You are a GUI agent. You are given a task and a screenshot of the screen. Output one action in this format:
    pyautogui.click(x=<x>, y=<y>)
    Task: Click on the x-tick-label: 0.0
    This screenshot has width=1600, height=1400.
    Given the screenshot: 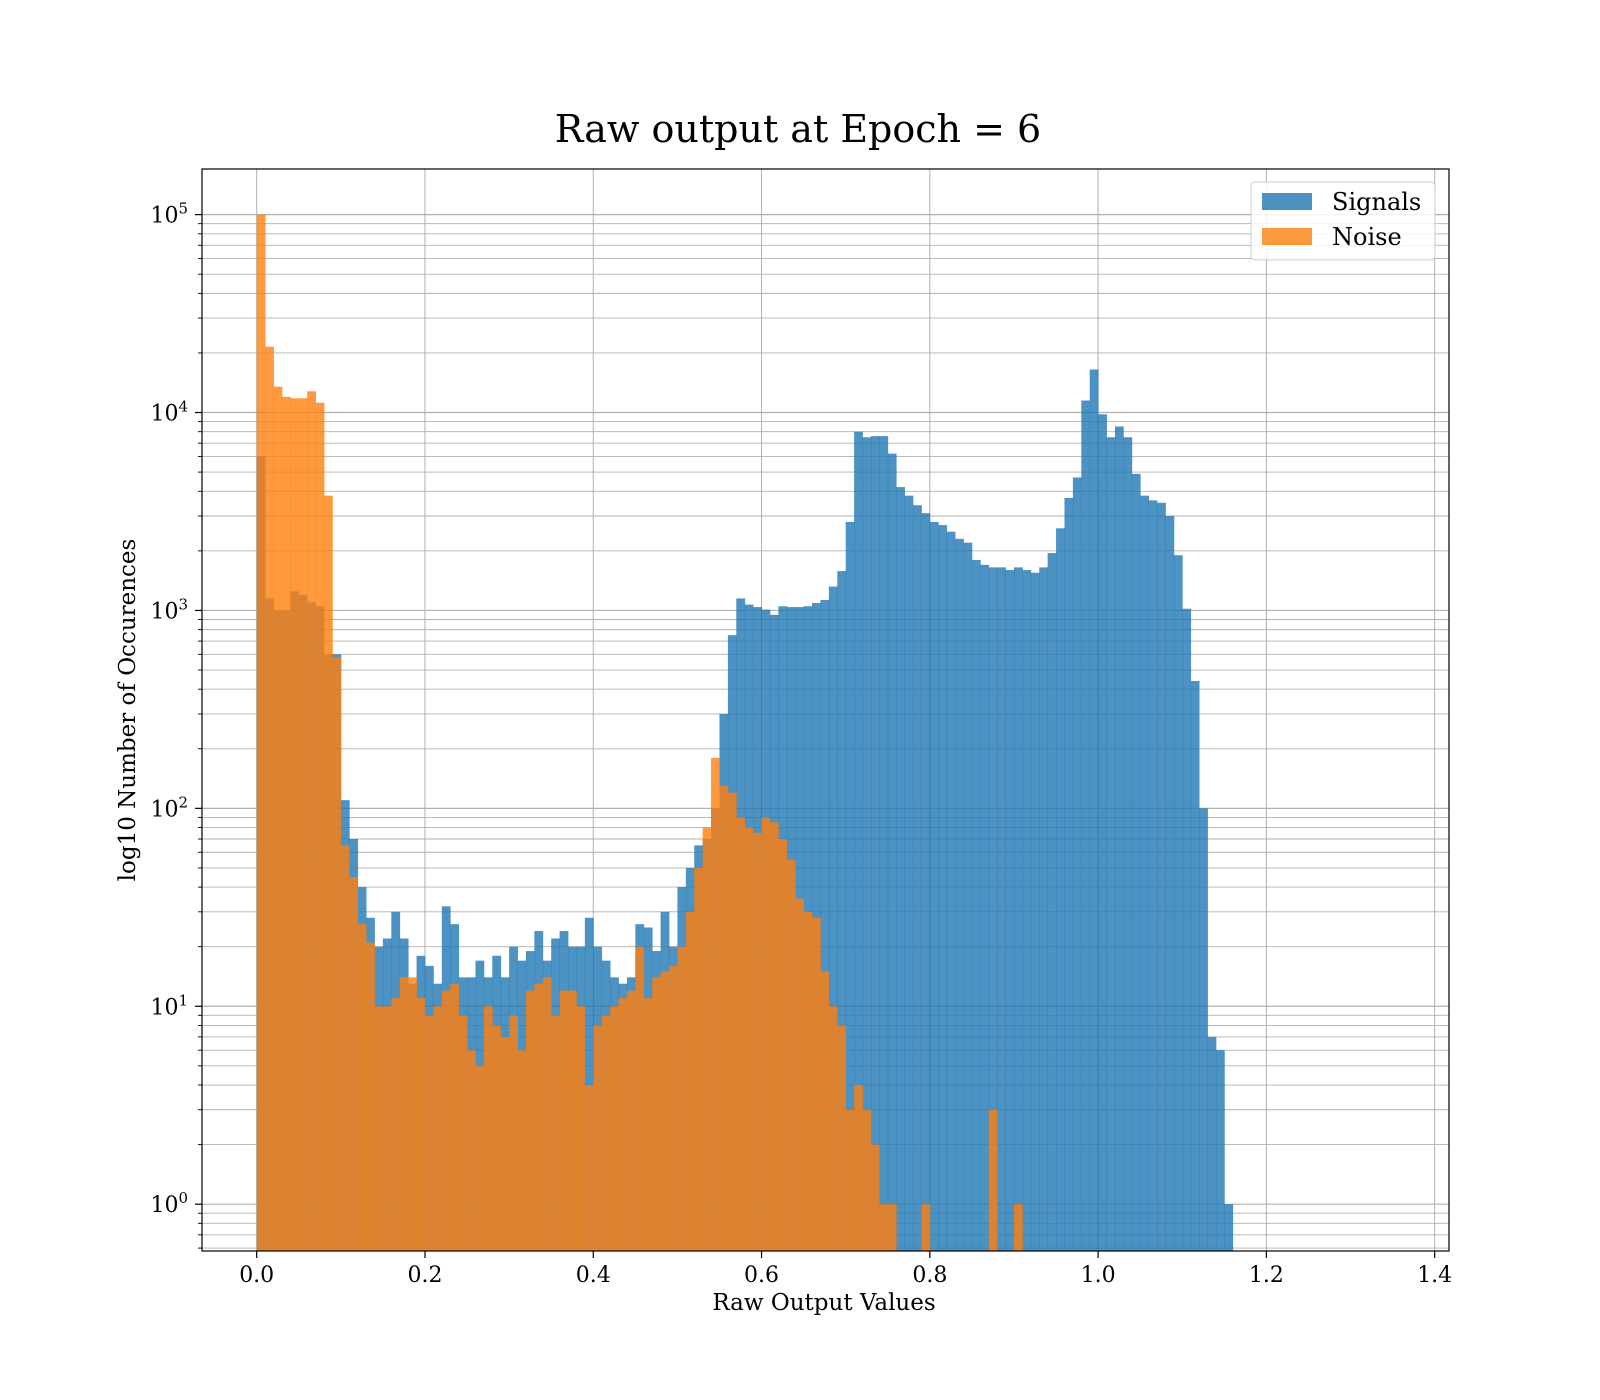 What is the action you would take?
    pyautogui.click(x=256, y=1275)
    